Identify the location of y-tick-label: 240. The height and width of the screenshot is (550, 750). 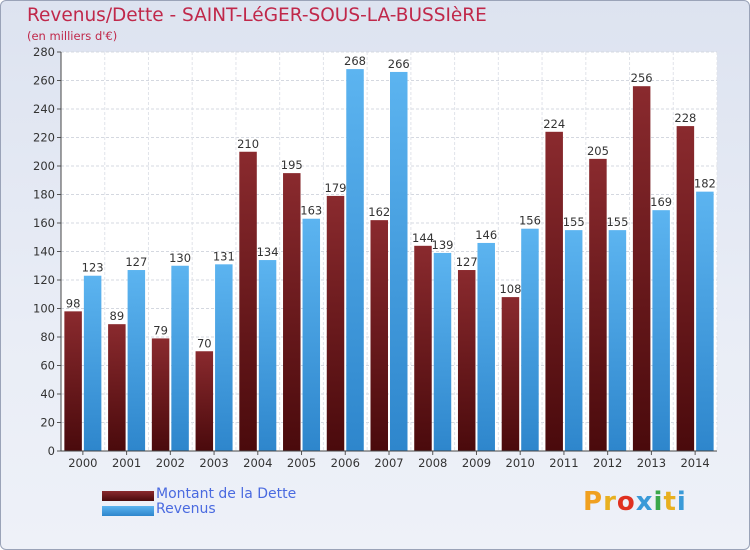
(44, 109).